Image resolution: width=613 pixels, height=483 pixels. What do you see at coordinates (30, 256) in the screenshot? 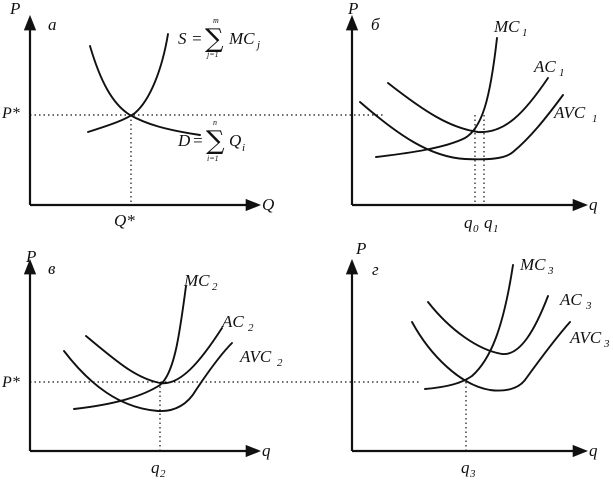
I see `panel-v-p-axis-label: P` at bounding box center [30, 256].